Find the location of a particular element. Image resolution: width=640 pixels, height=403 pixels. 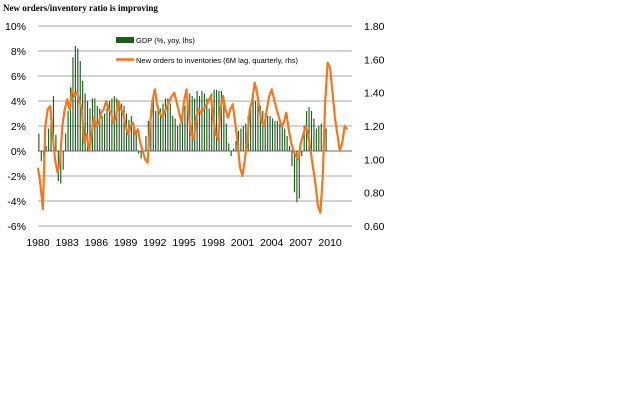

x-tick-label: 1989 is located at coordinates (126, 243).